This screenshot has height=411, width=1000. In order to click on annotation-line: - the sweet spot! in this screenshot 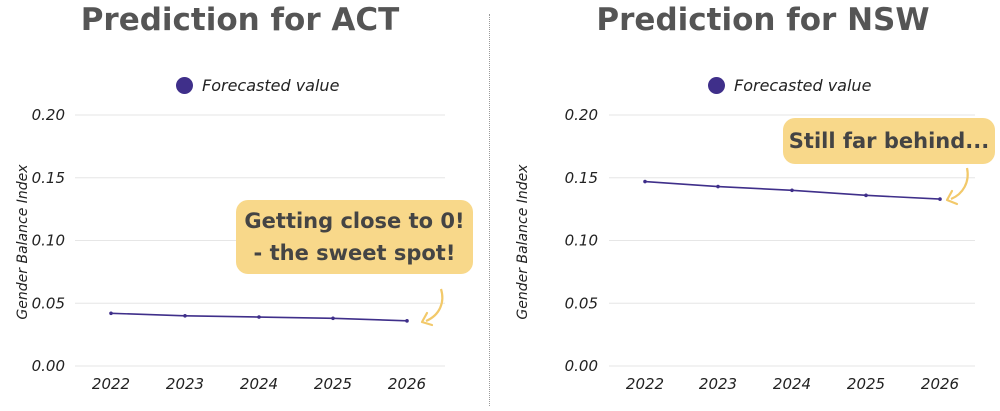, I will do `click(354, 253)`.